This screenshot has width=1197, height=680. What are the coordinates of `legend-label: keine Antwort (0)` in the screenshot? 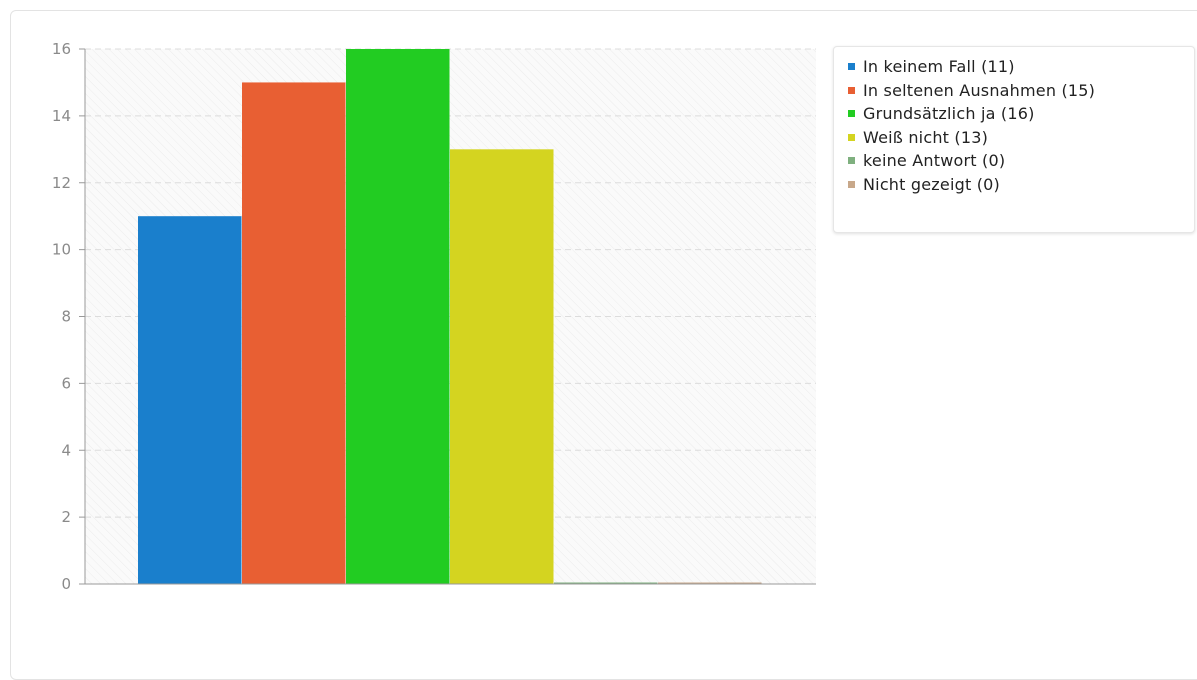 It's located at (934, 161).